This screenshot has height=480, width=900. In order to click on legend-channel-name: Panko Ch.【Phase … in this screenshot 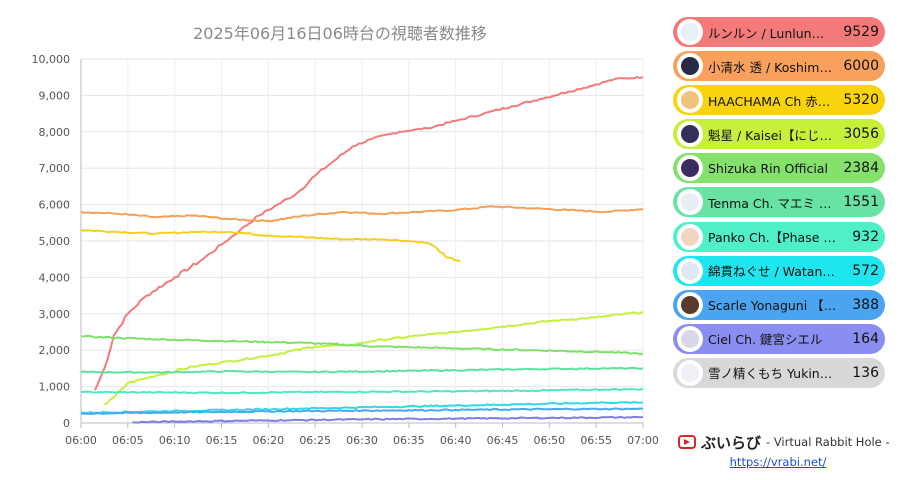, I will do `click(772, 238)`.